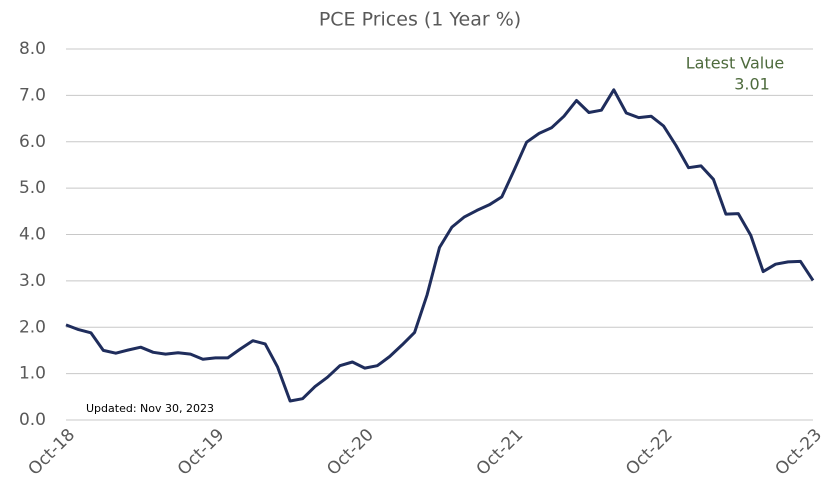  I want to click on x-tick-label: Oct-23, so click(796, 452).